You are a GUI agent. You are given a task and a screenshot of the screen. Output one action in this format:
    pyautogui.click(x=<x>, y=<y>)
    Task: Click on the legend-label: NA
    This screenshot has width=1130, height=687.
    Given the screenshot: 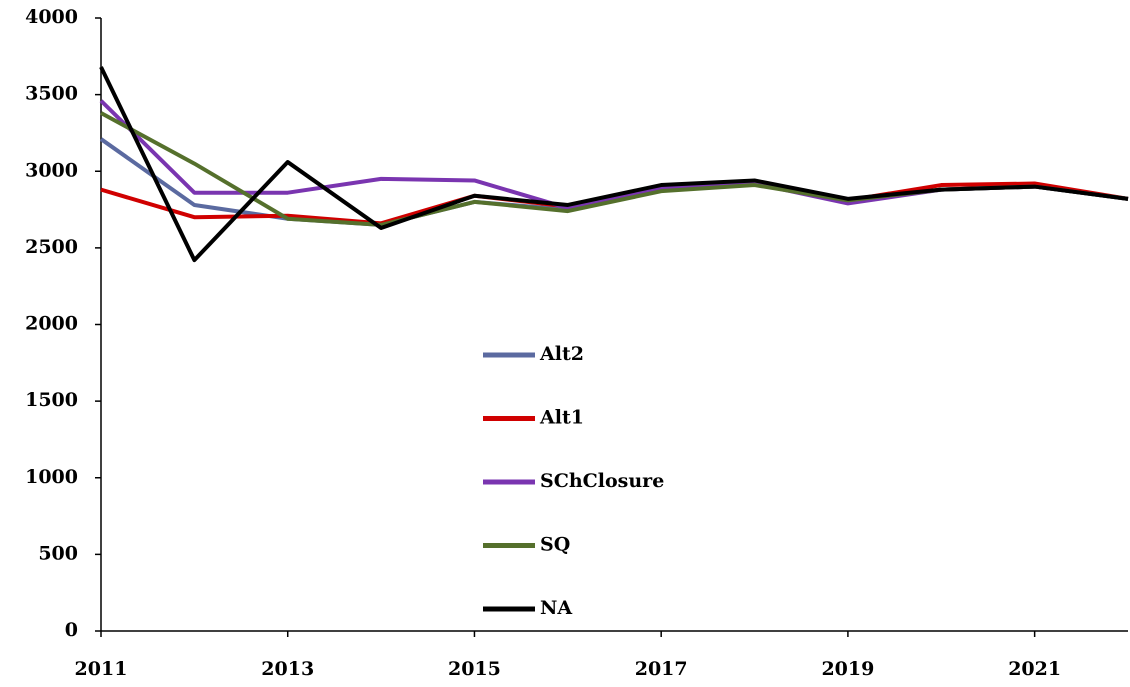 What is the action you would take?
    pyautogui.click(x=556, y=608)
    